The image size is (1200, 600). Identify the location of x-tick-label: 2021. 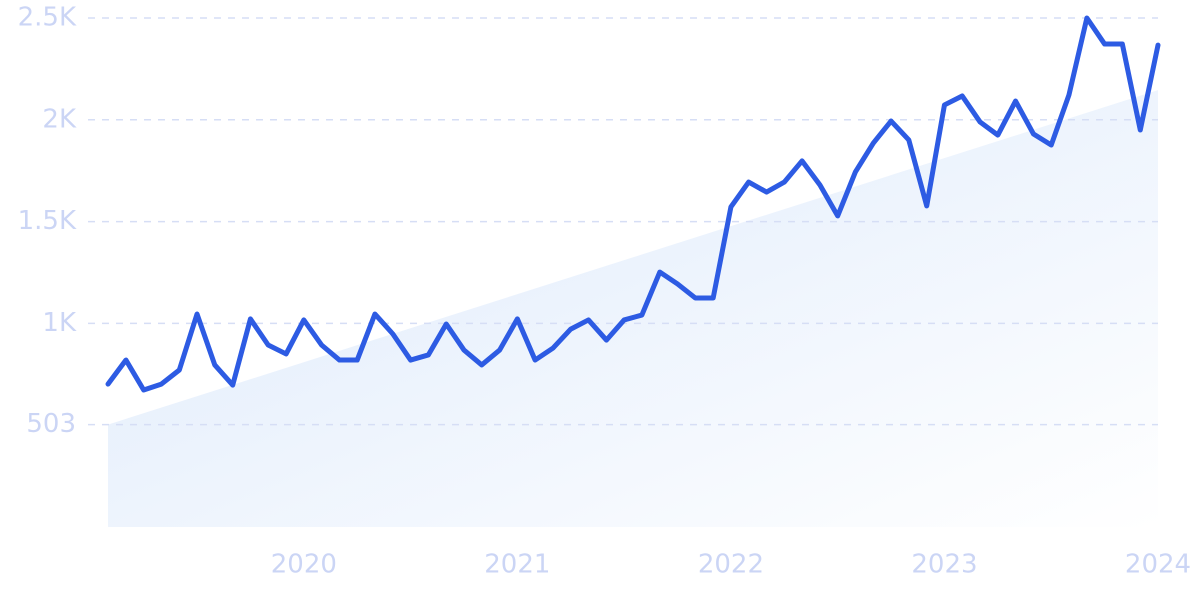
(517, 565).